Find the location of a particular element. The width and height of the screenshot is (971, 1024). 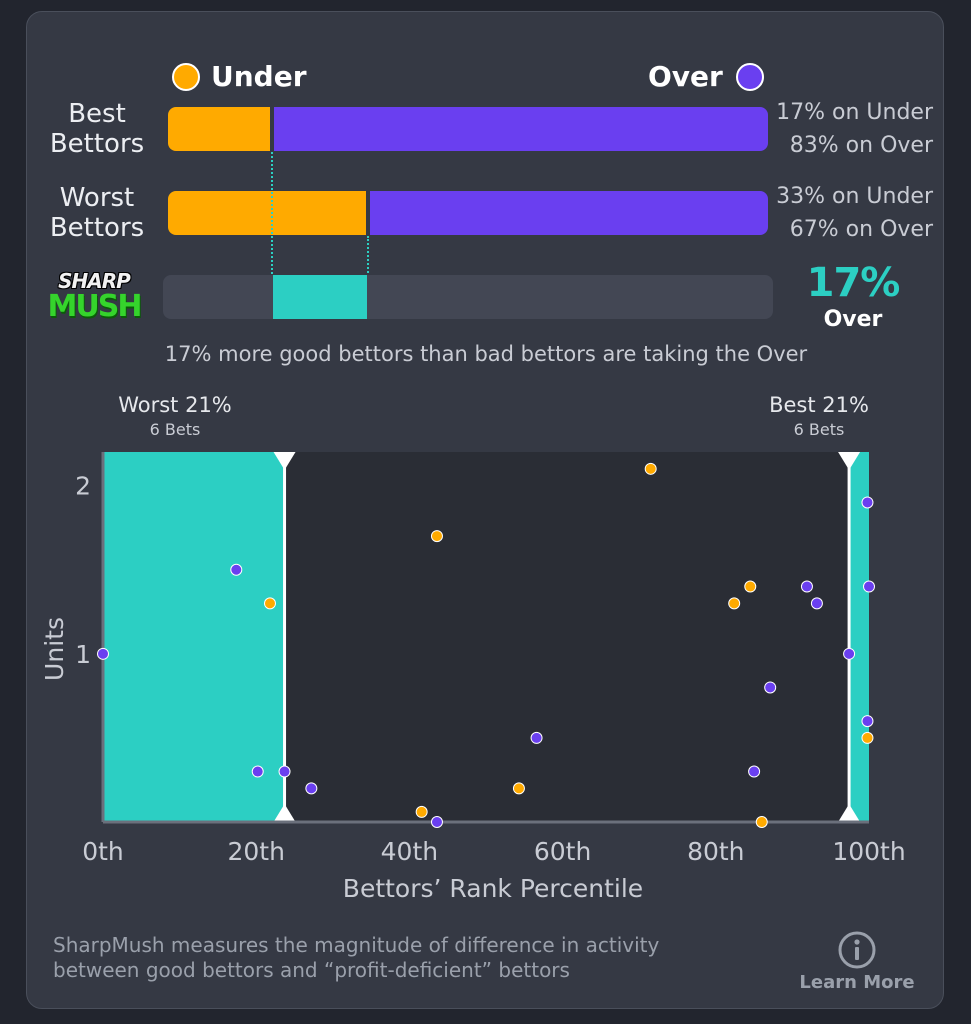

over-legend-label: Over is located at coordinates (685, 76).